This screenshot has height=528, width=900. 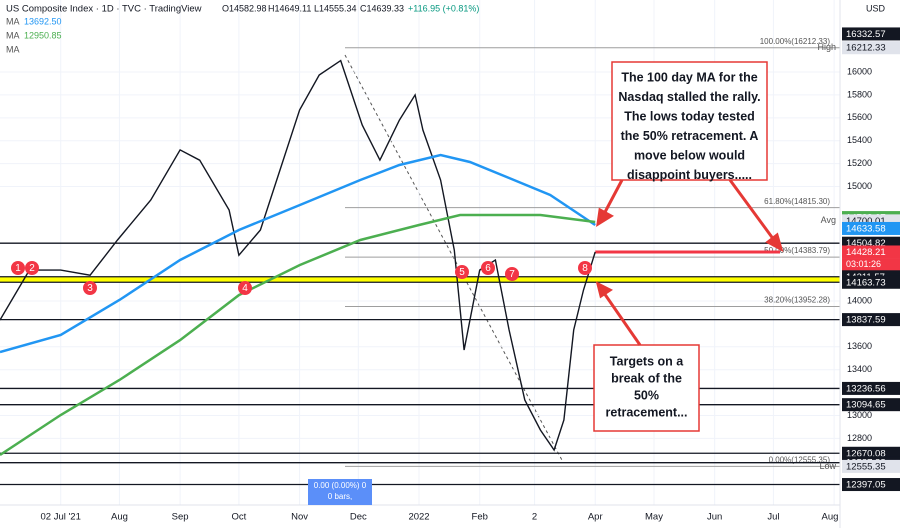 I want to click on x-tick-label: Nov, so click(x=299, y=517).